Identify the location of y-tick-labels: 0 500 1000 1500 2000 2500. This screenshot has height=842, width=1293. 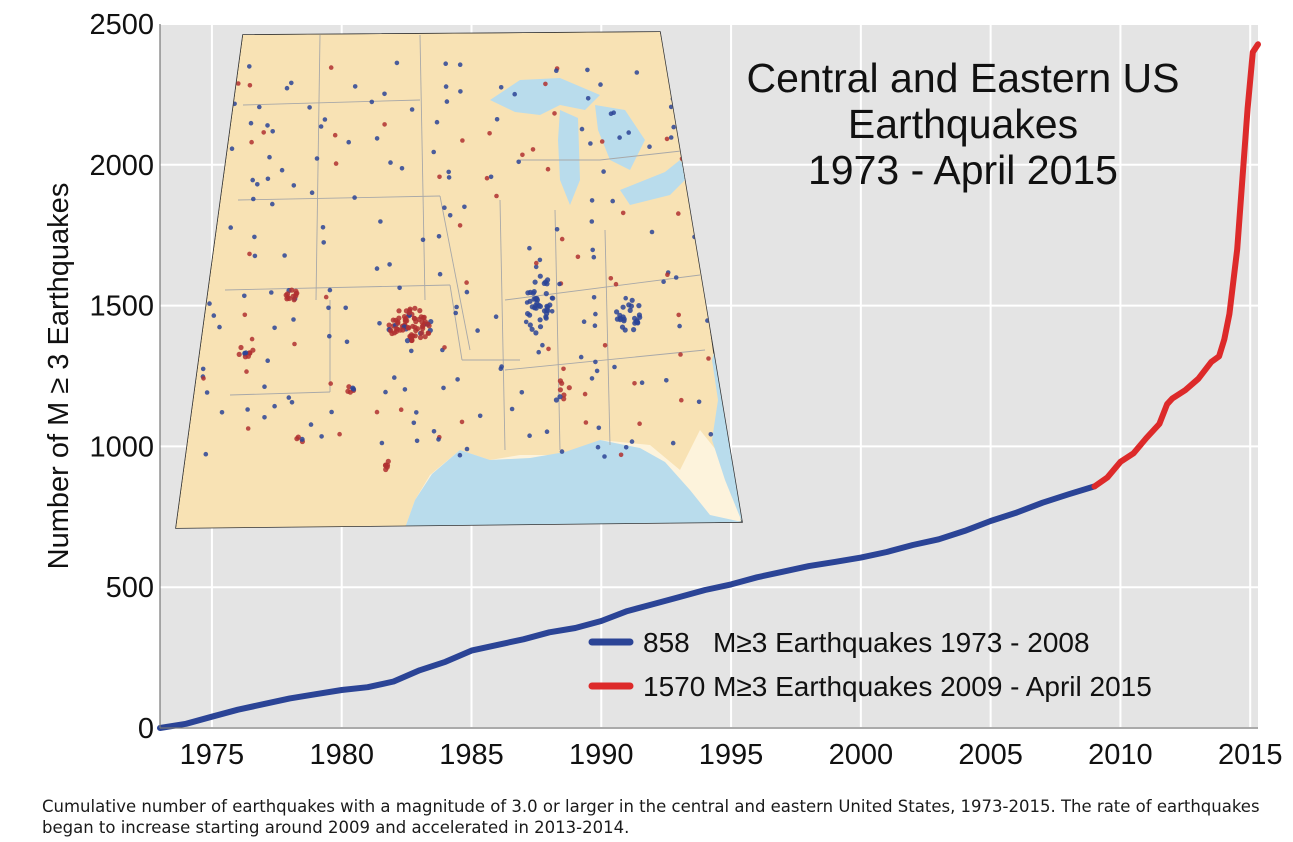
(121, 377).